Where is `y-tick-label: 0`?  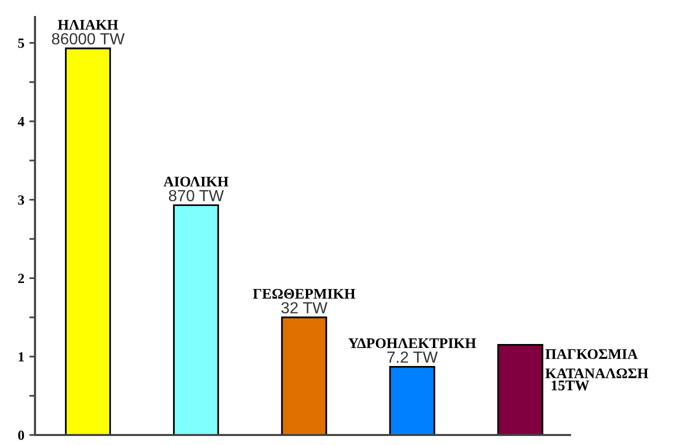
y-tick-label: 0 is located at coordinates (21, 435).